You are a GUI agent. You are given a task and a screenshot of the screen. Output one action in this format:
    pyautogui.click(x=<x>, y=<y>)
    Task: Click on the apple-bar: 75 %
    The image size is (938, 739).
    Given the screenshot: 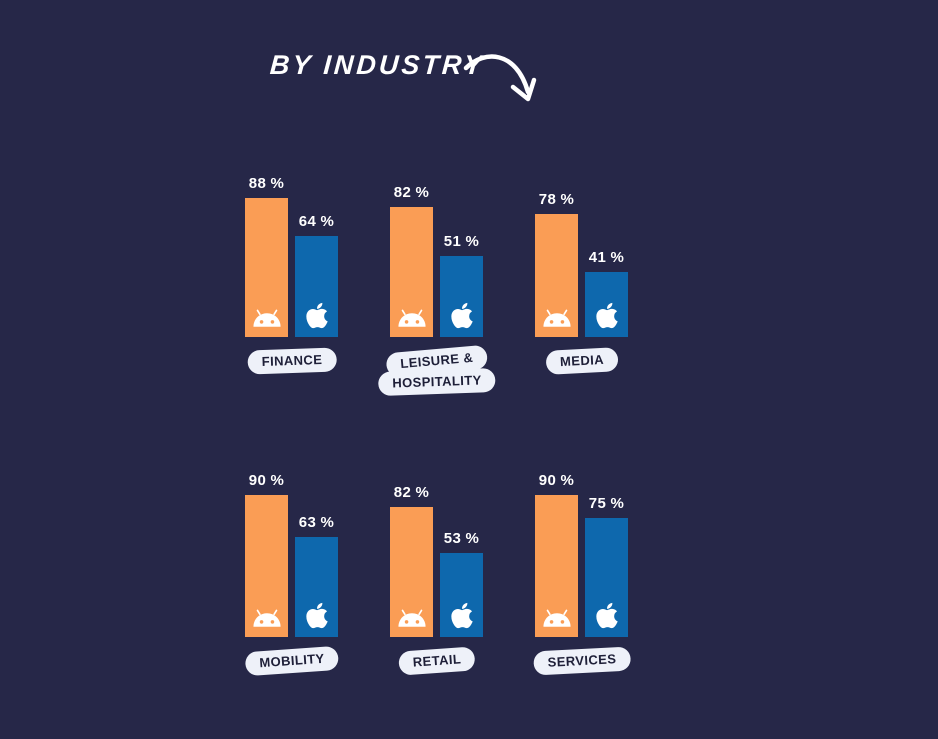 What is the action you would take?
    pyautogui.click(x=606, y=566)
    